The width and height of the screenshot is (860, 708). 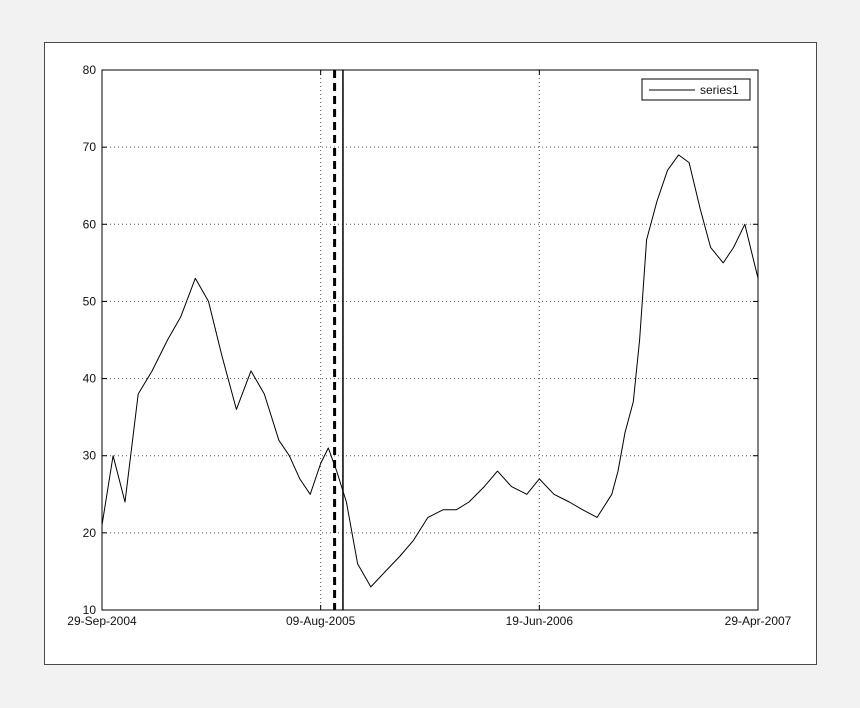 What do you see at coordinates (90, 301) in the screenshot?
I see `y-tick-label: 50` at bounding box center [90, 301].